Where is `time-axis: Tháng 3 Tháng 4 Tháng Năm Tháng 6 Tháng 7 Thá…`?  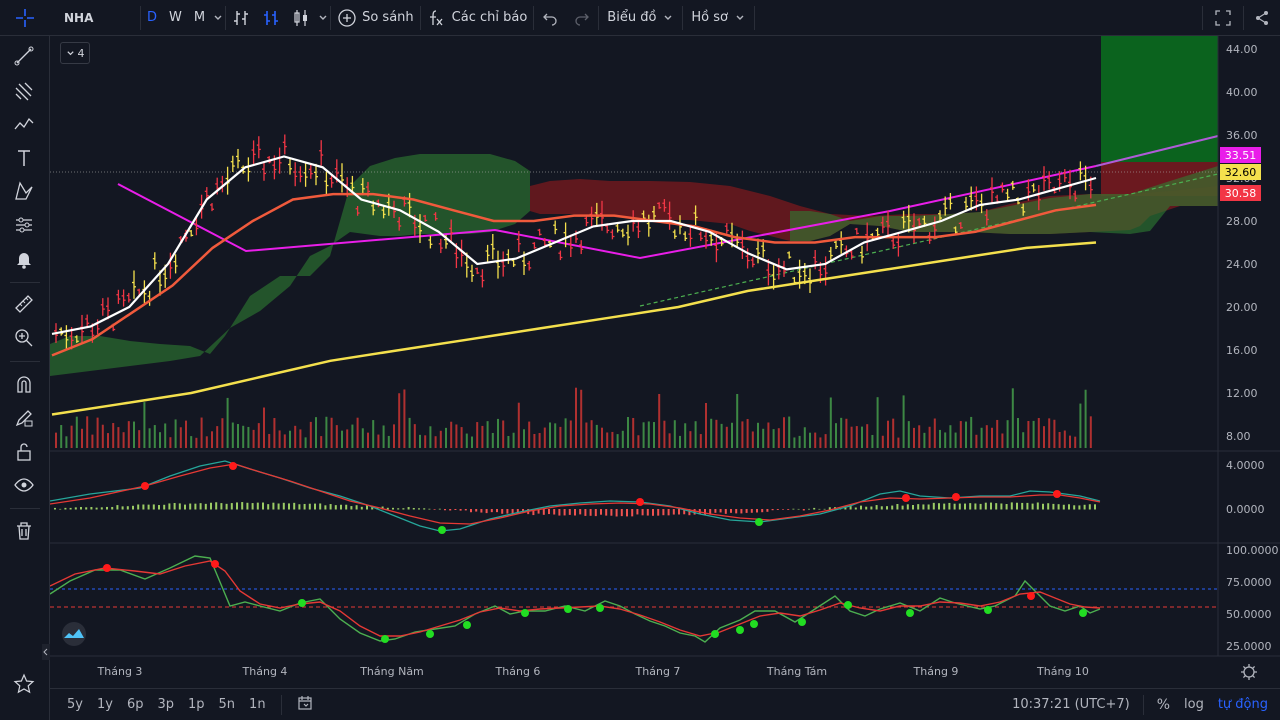
time-axis: Tháng 3 Tháng 4 Tháng Năm Tháng 6 Tháng 7 Thá… is located at coordinates (593, 671).